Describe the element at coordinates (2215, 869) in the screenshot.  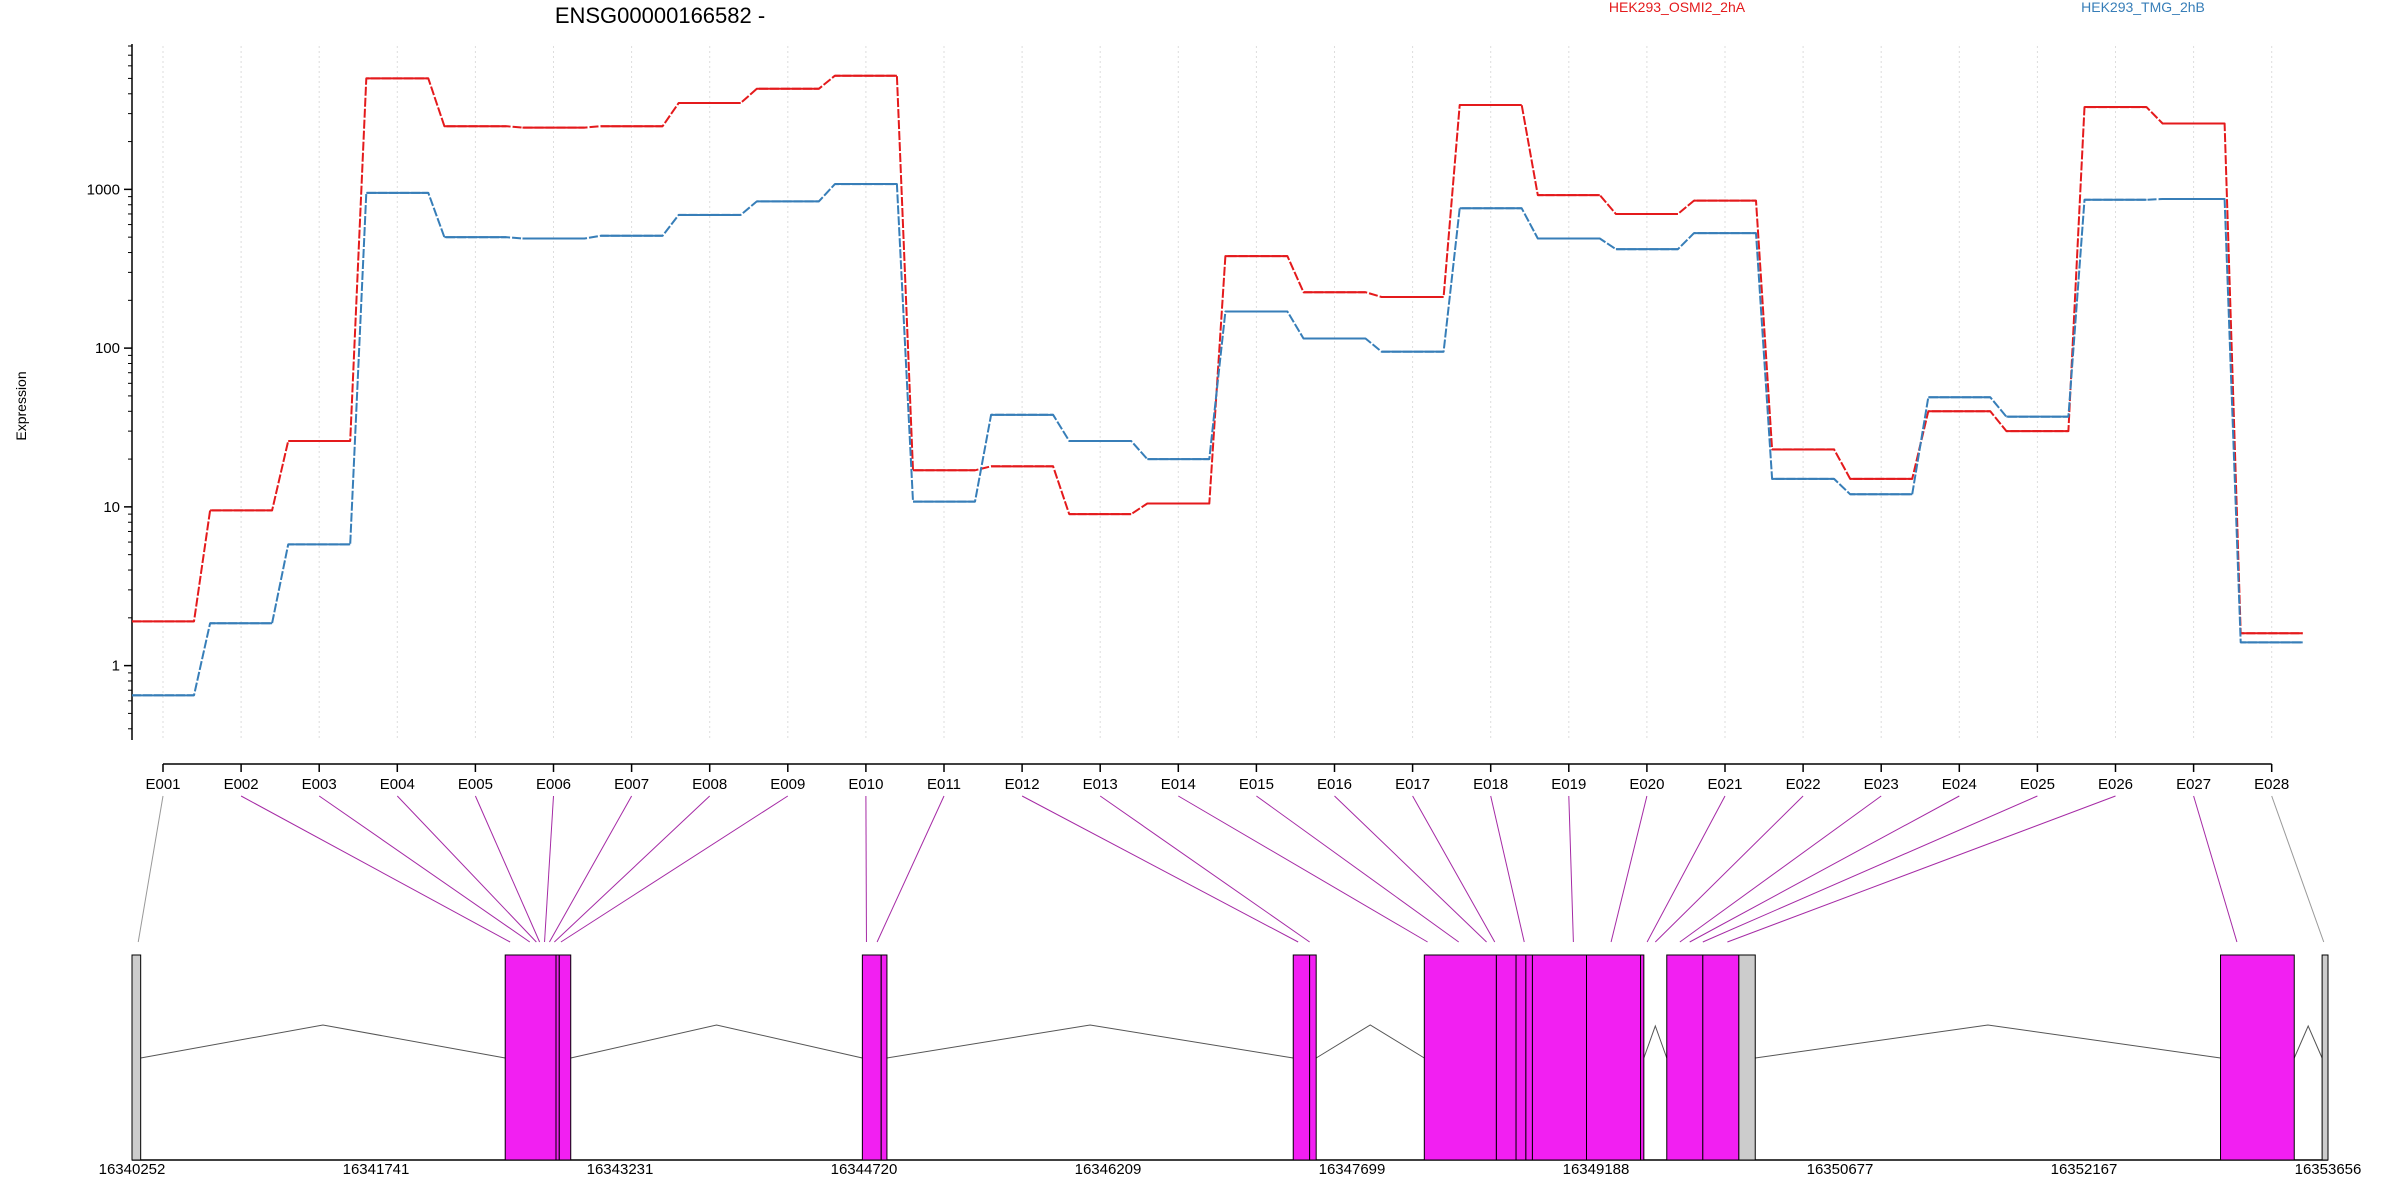
I see `exon-connector-e027` at that location.